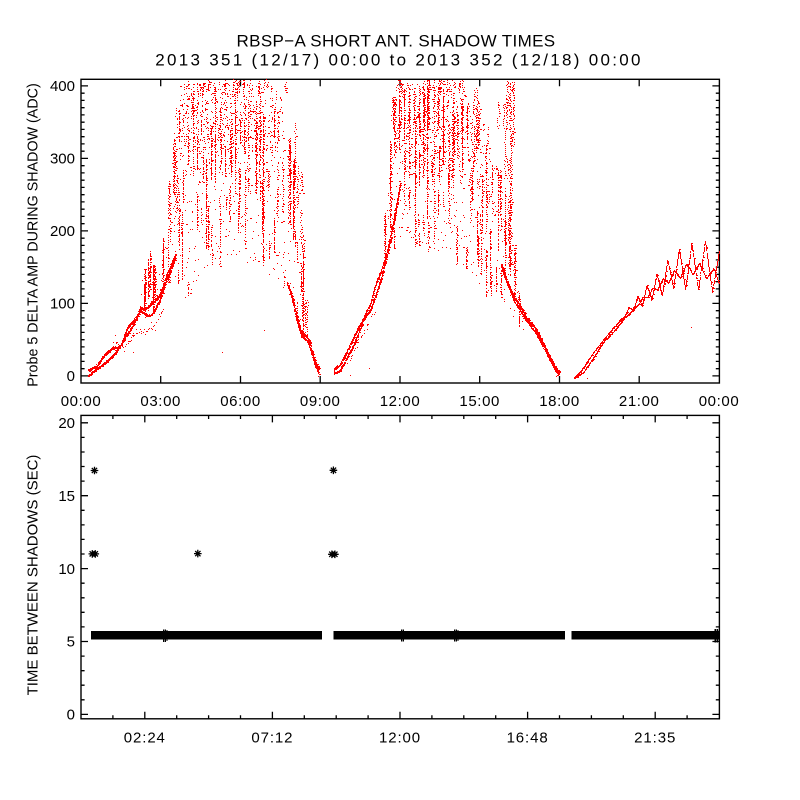 The image size is (800, 800). Describe the element at coordinates (34, 234) in the screenshot. I see `svg-text:Probe 5 DELTA AMP DURING SHADO: Probe 5 DELTA AMP DURING SHADOW (ADC)` at that location.